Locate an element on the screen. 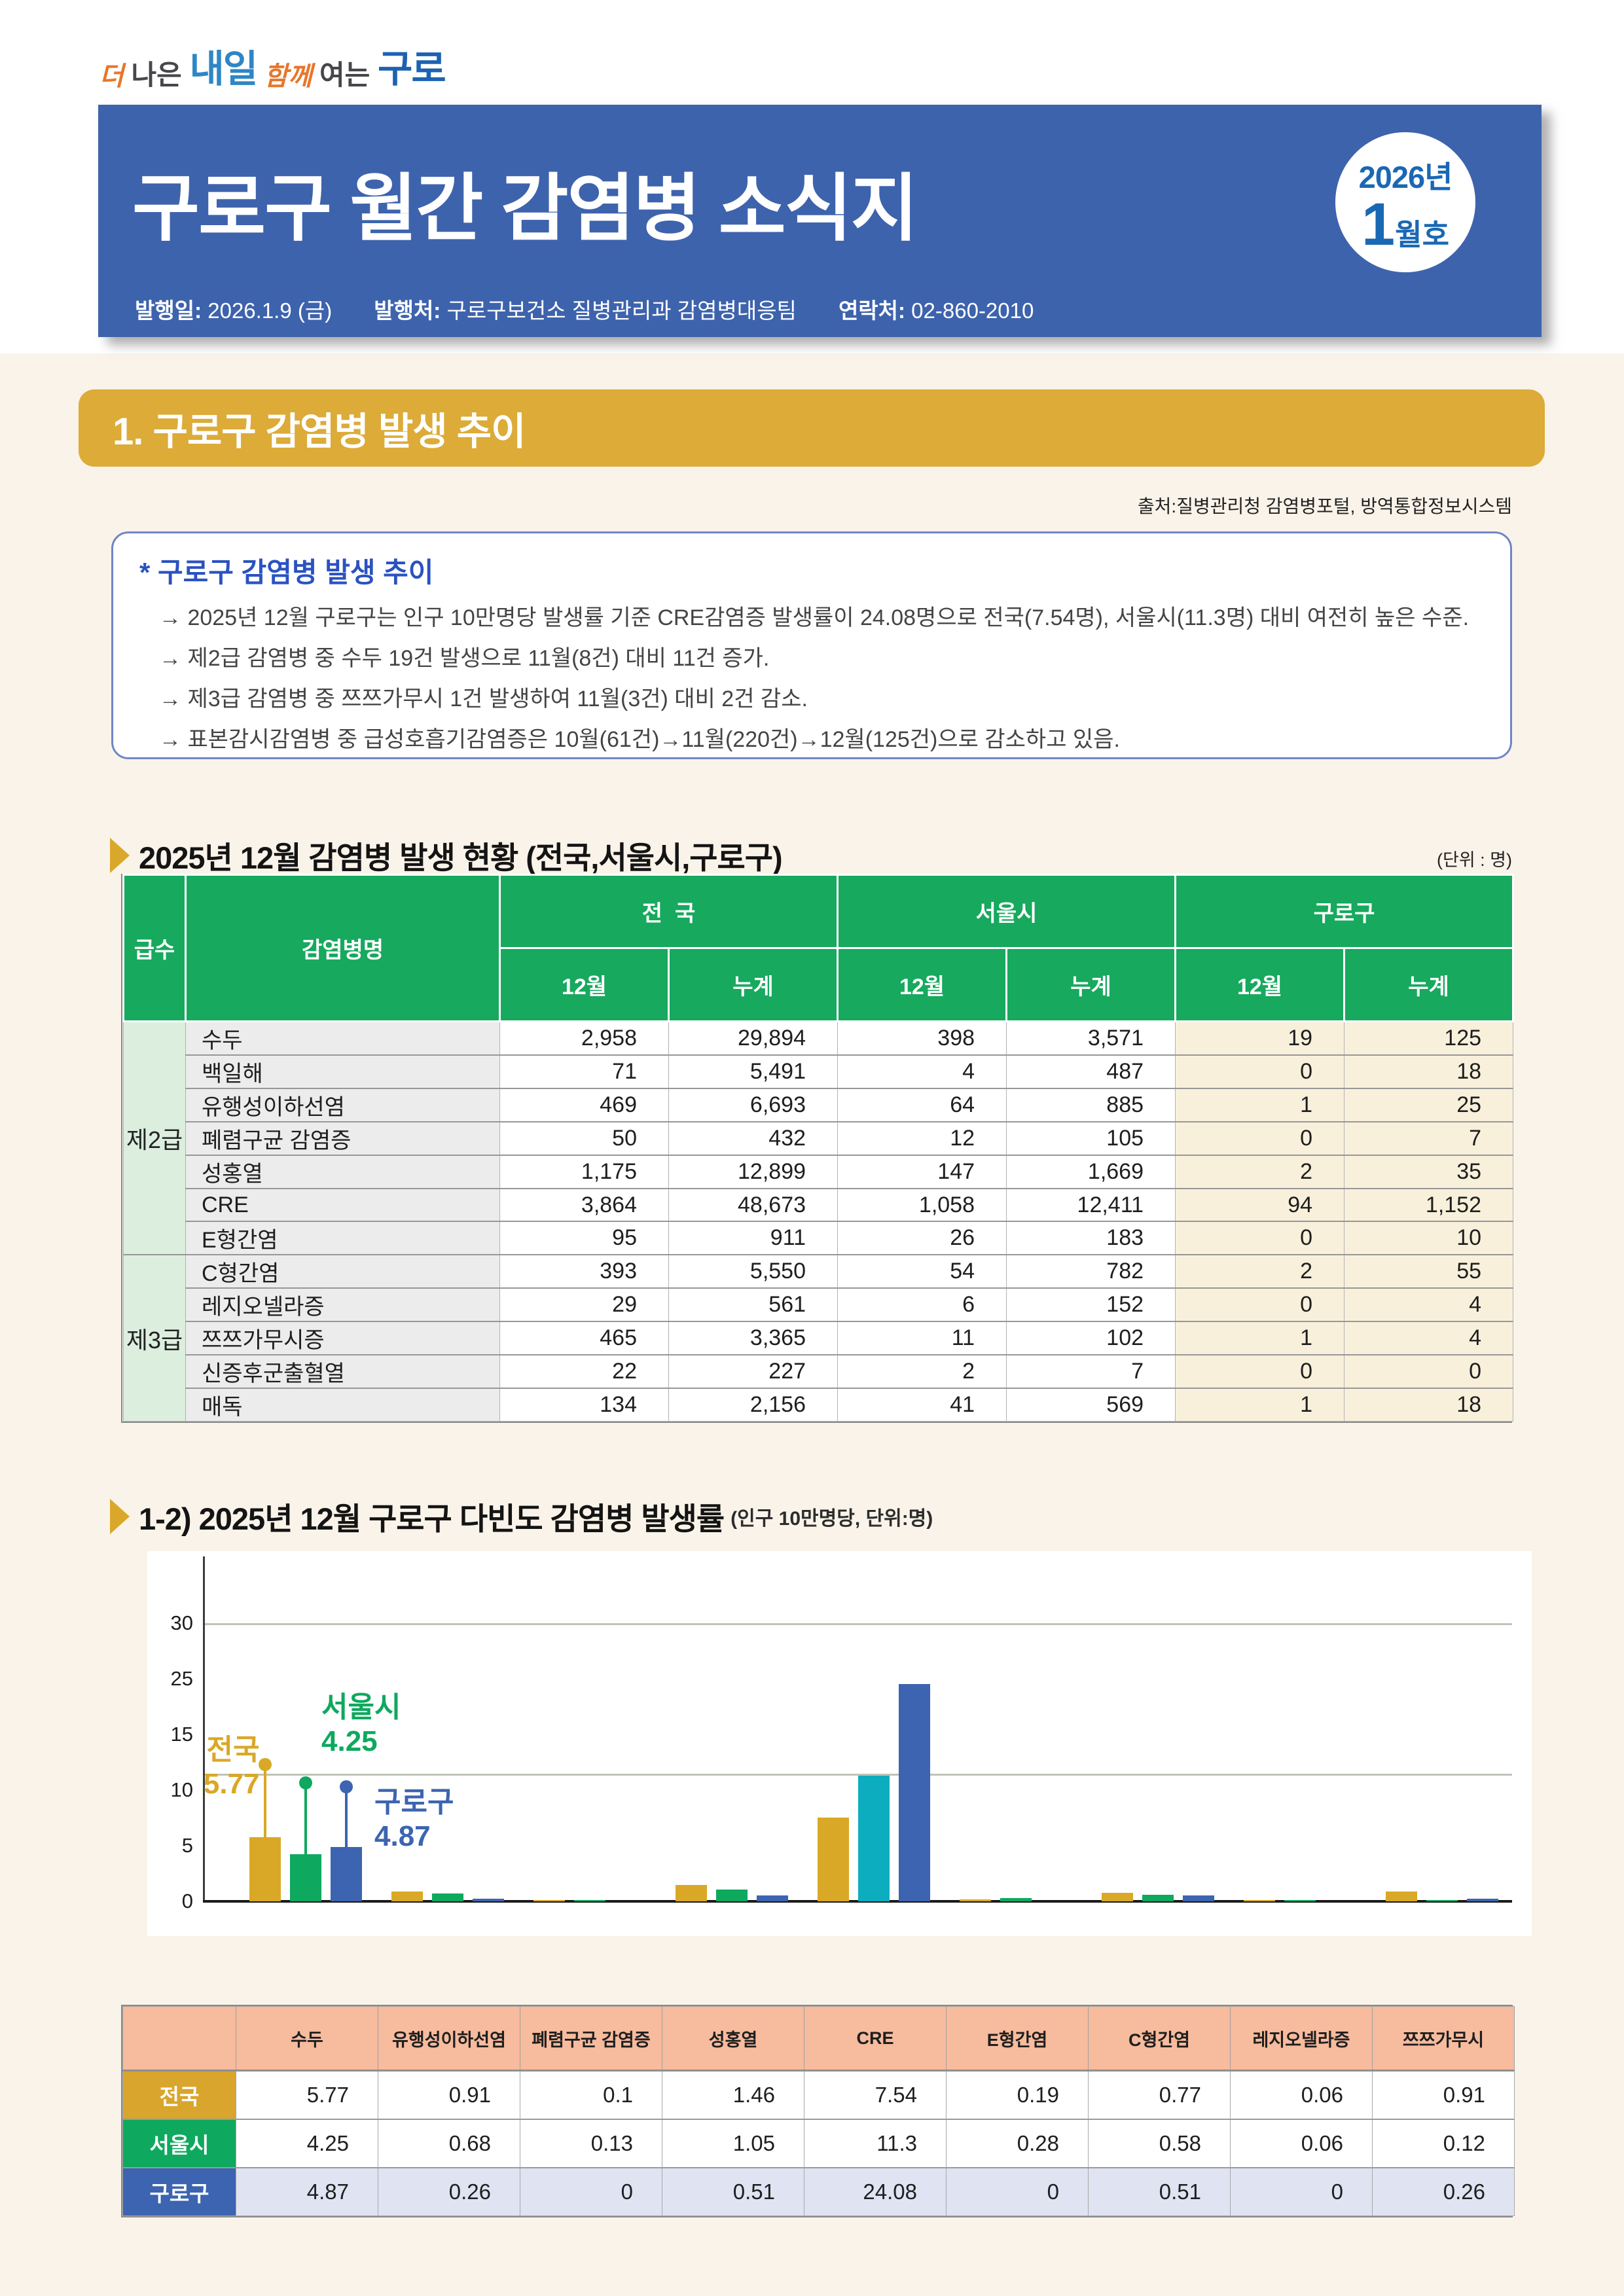 Image resolution: width=1624 pixels, height=2296 pixels. logo-text-part: 구로 is located at coordinates (411, 69).